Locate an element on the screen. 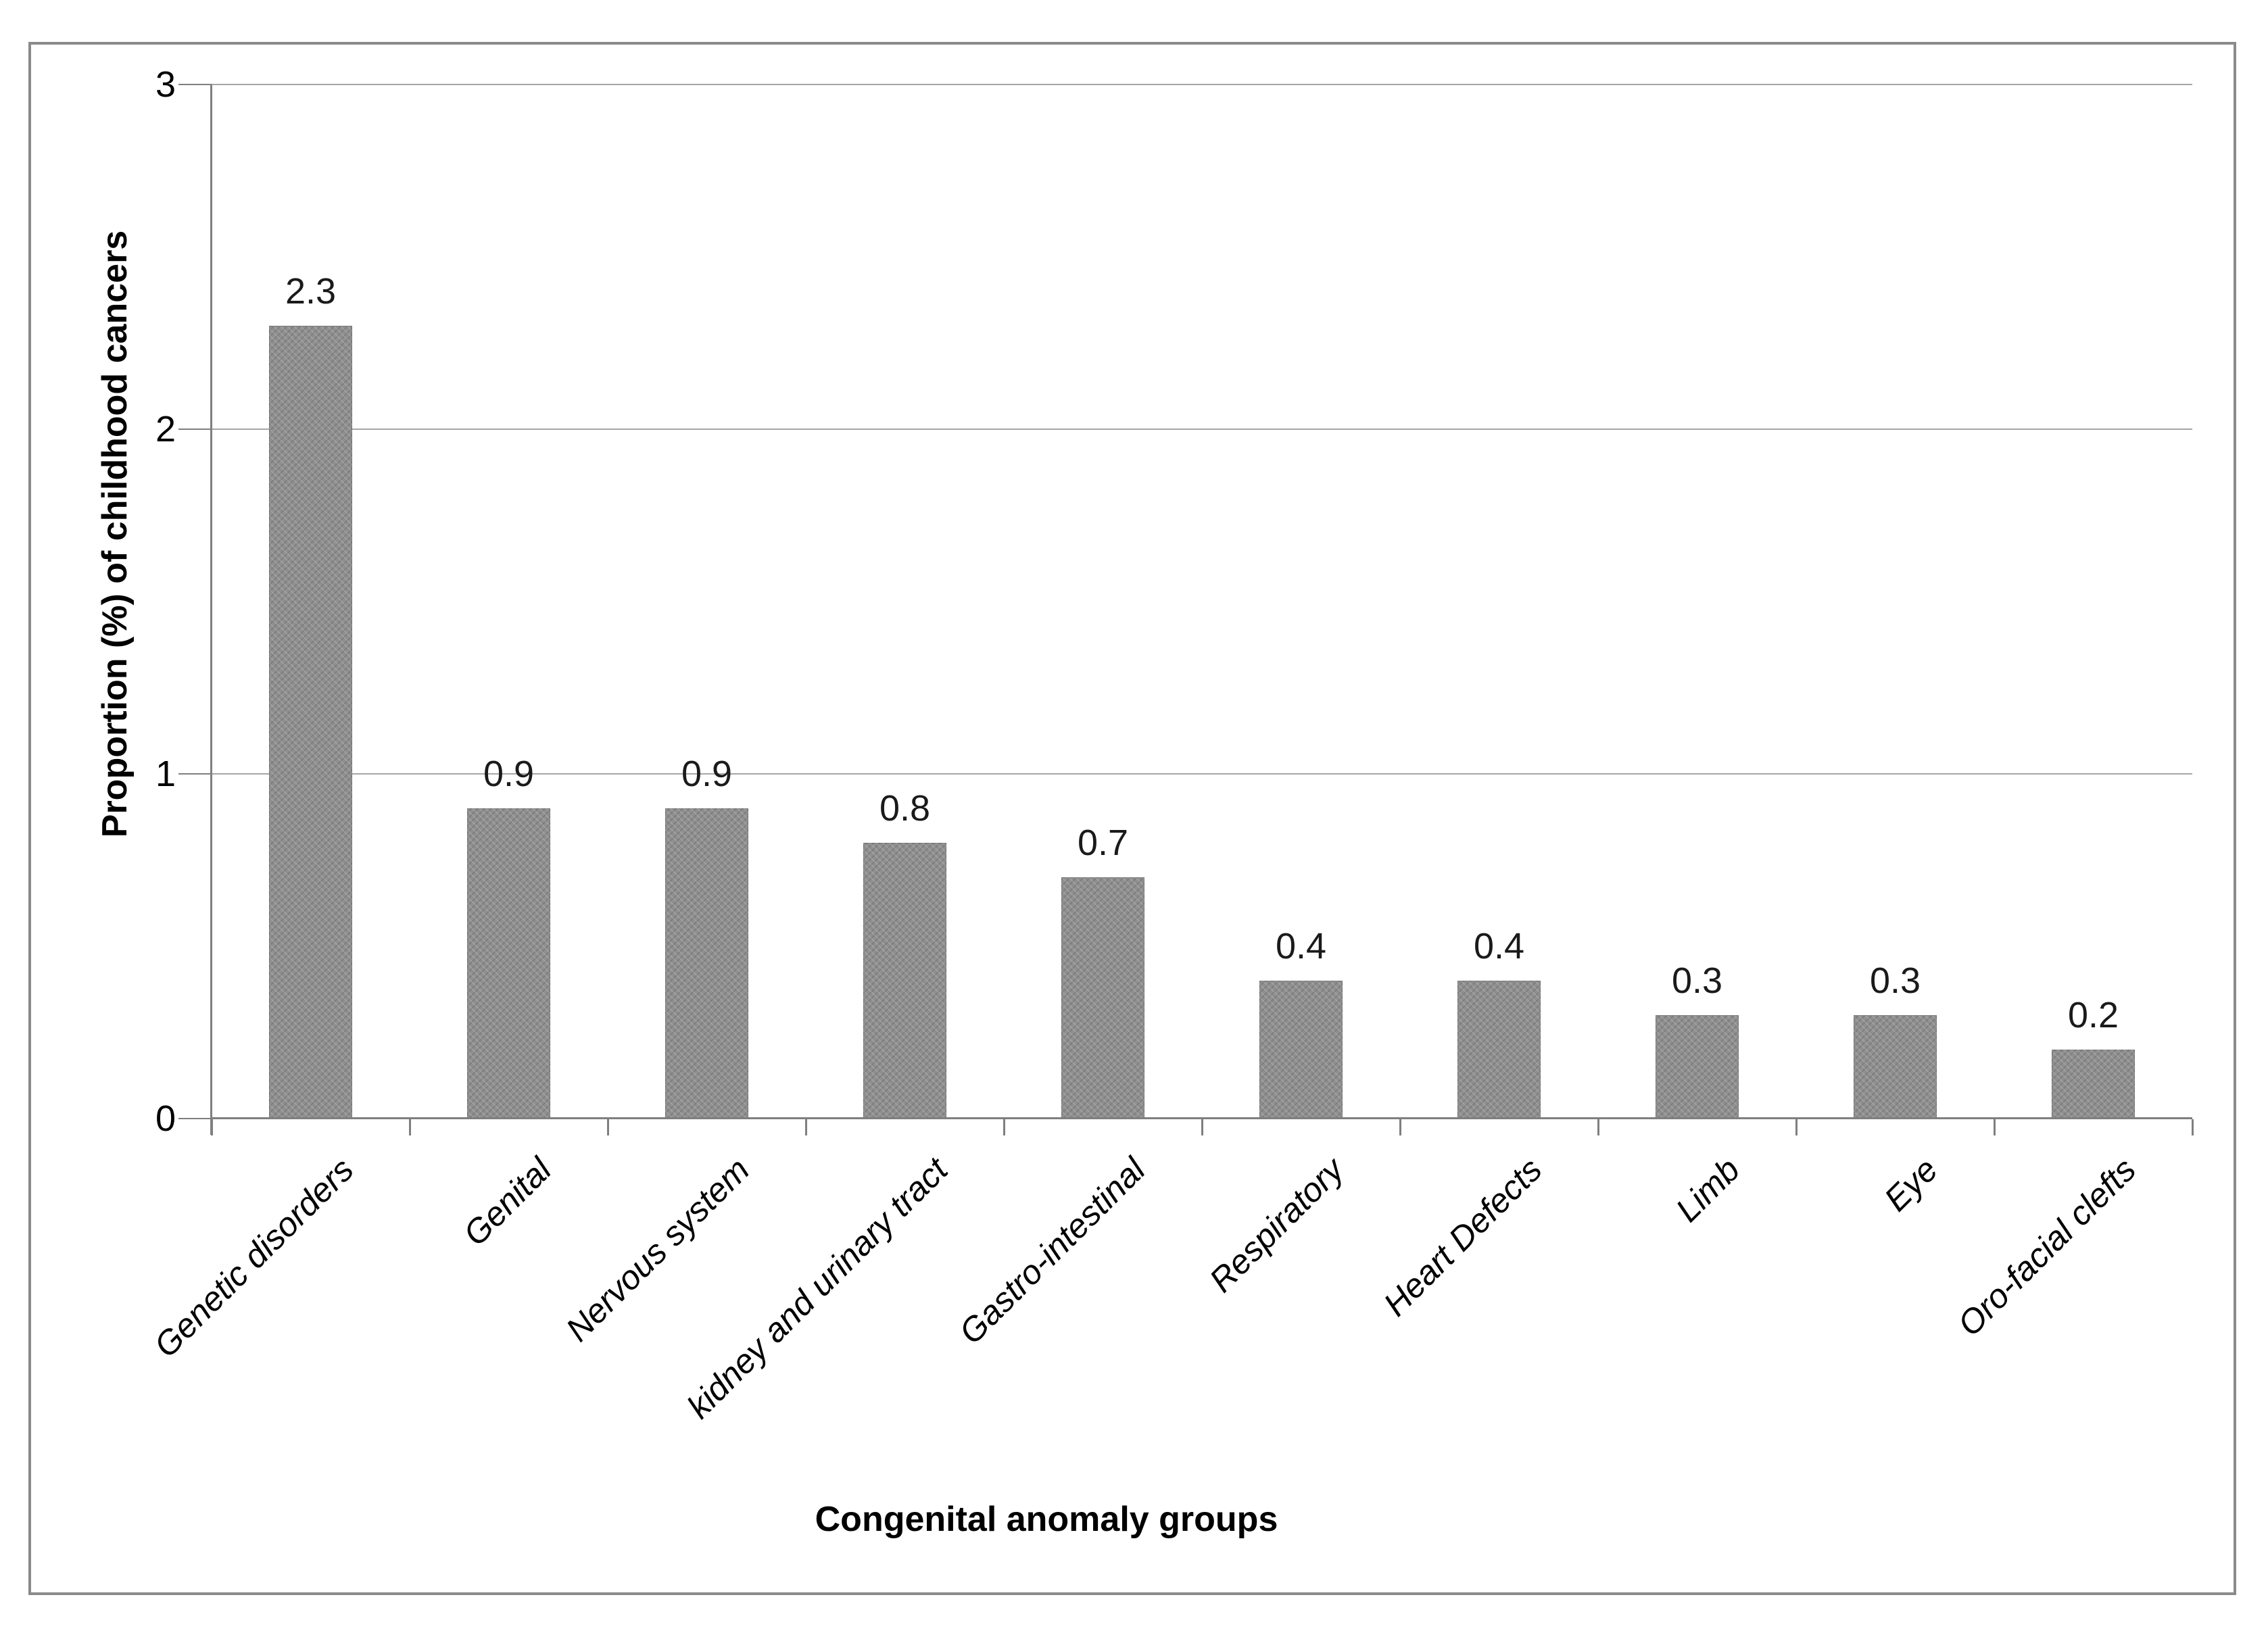 The image size is (2268, 1639). bar-nervous-system is located at coordinates (706, 963).